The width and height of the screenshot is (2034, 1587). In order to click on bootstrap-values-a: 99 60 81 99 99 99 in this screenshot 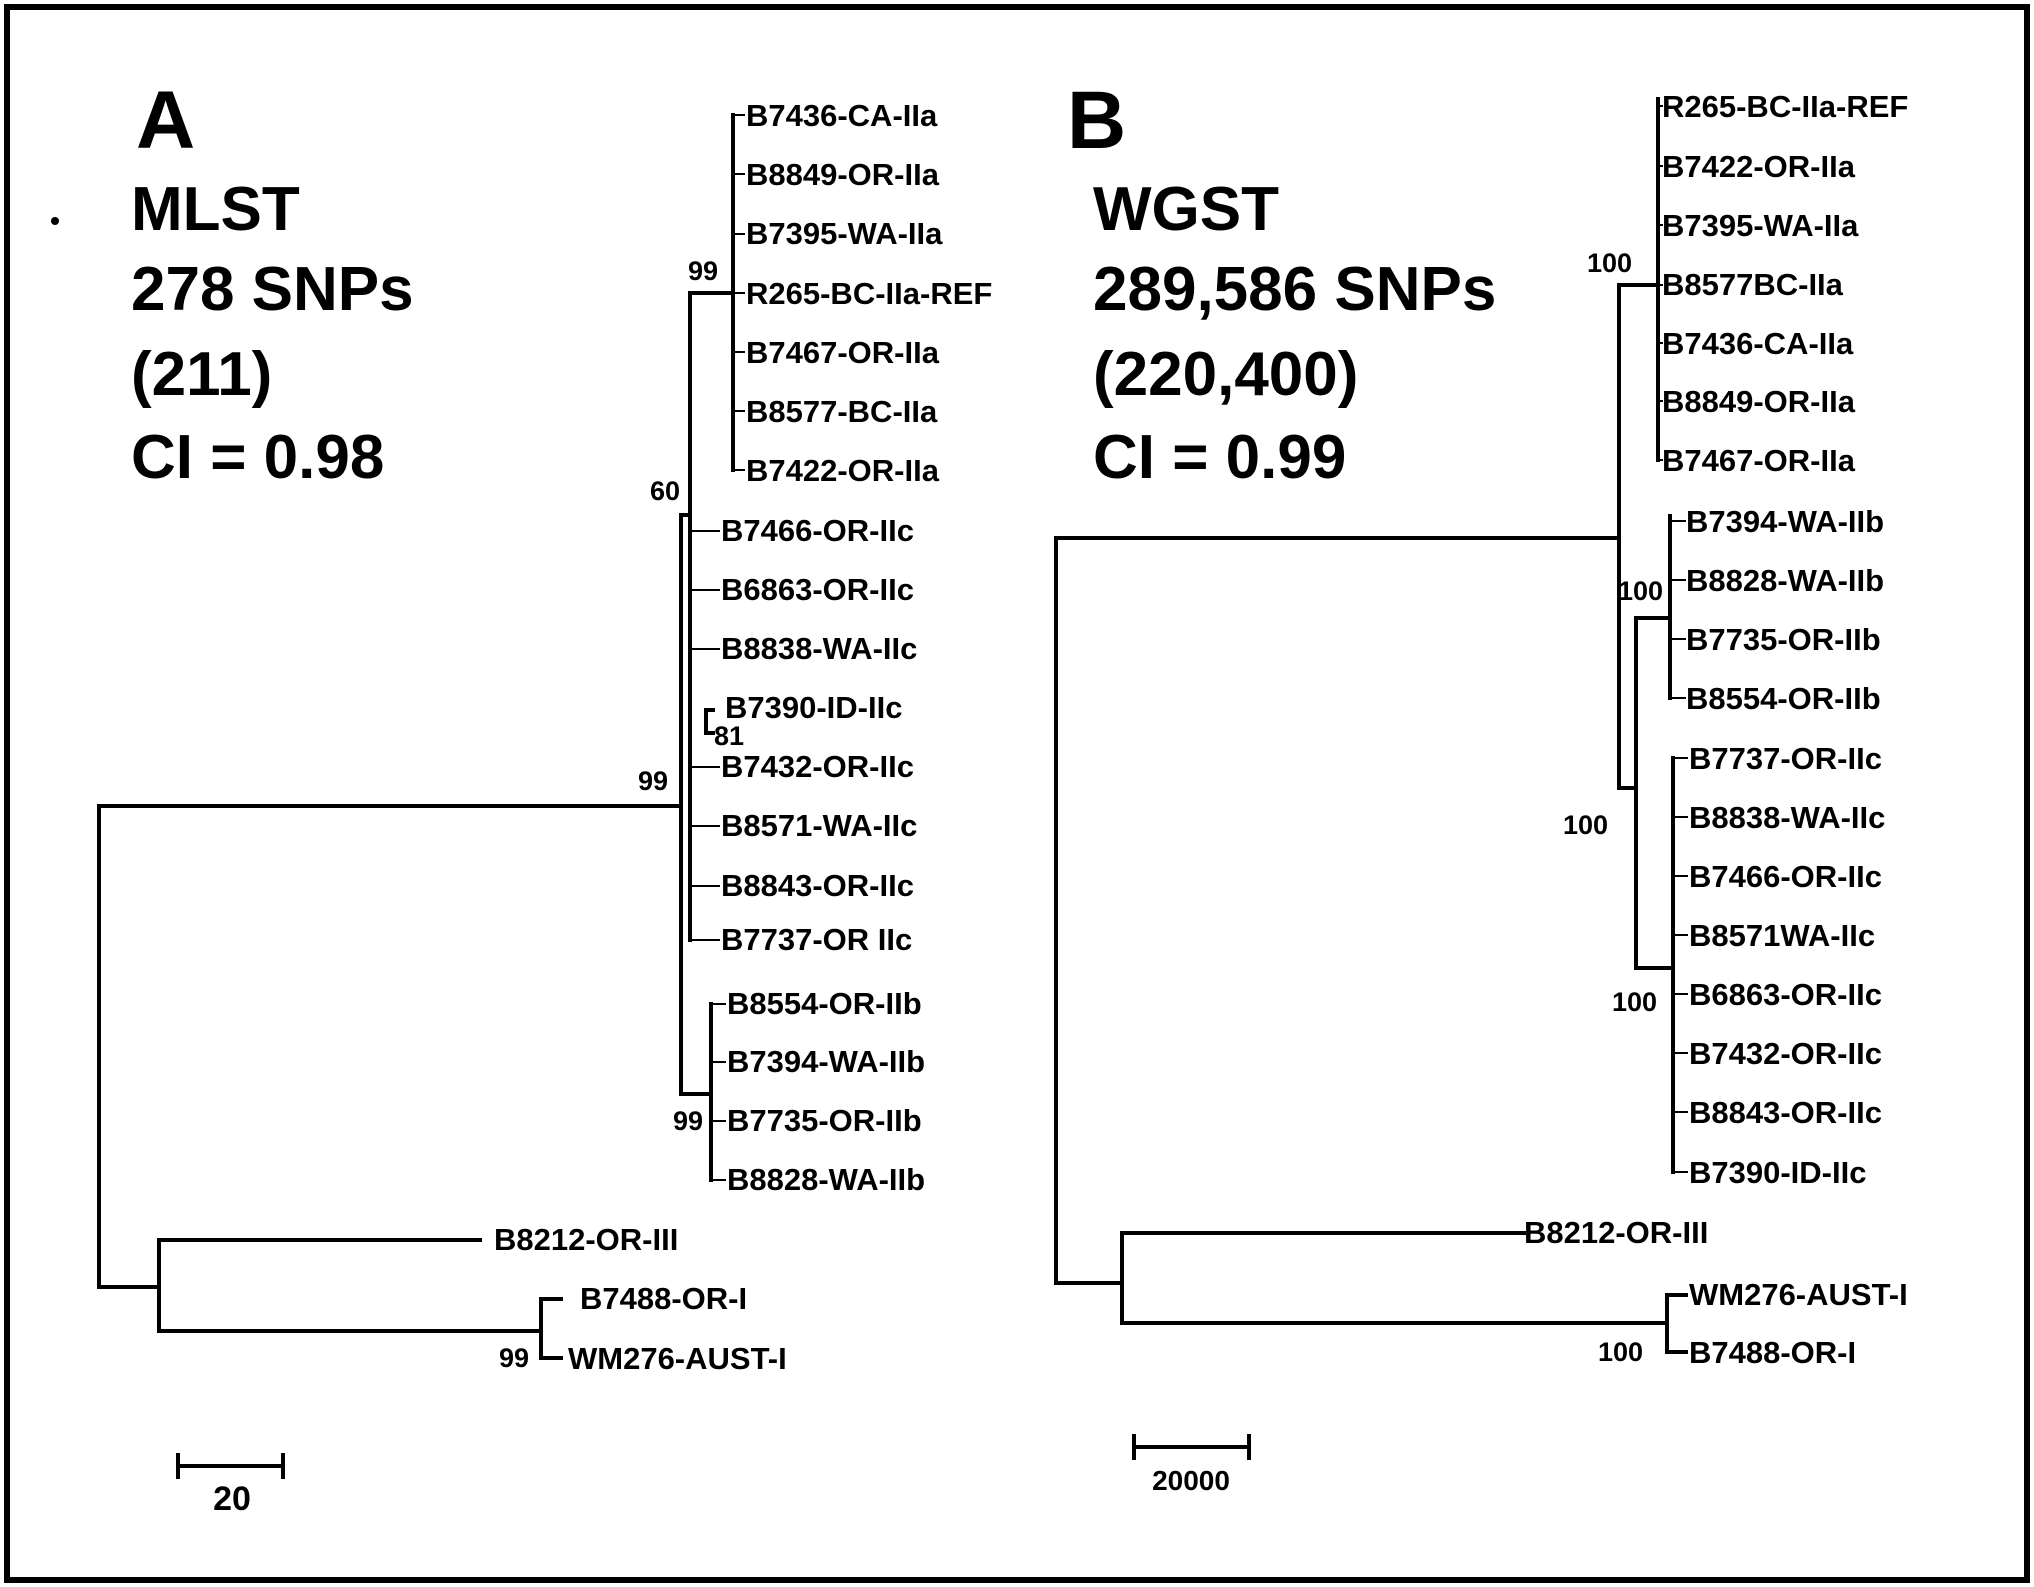, I will do `click(621, 814)`.